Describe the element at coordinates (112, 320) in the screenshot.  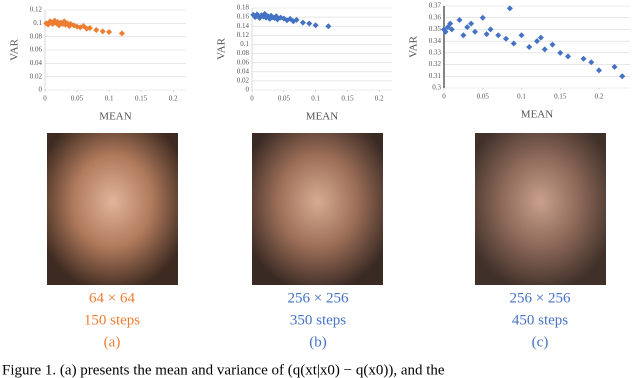
I see `panel-steps: 150 steps` at that location.